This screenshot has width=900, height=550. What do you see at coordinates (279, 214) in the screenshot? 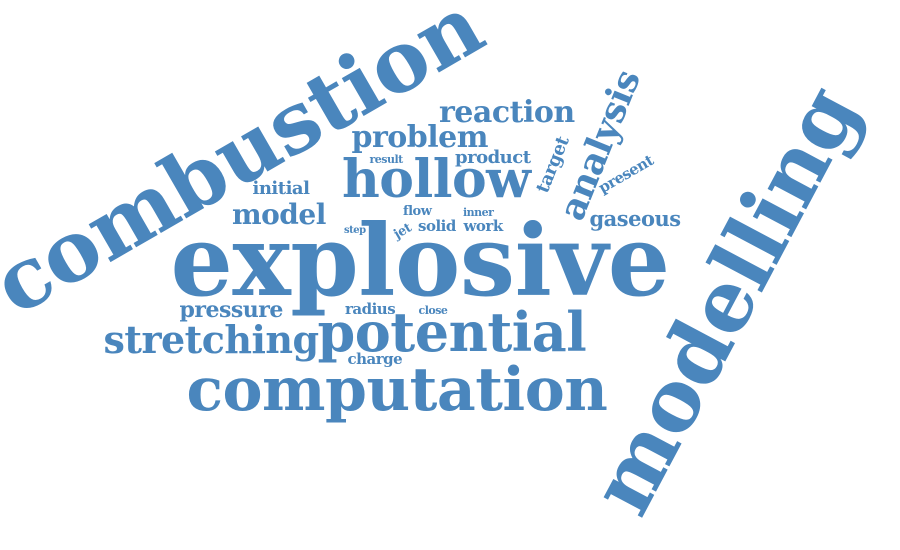
I see `word-model: model` at bounding box center [279, 214].